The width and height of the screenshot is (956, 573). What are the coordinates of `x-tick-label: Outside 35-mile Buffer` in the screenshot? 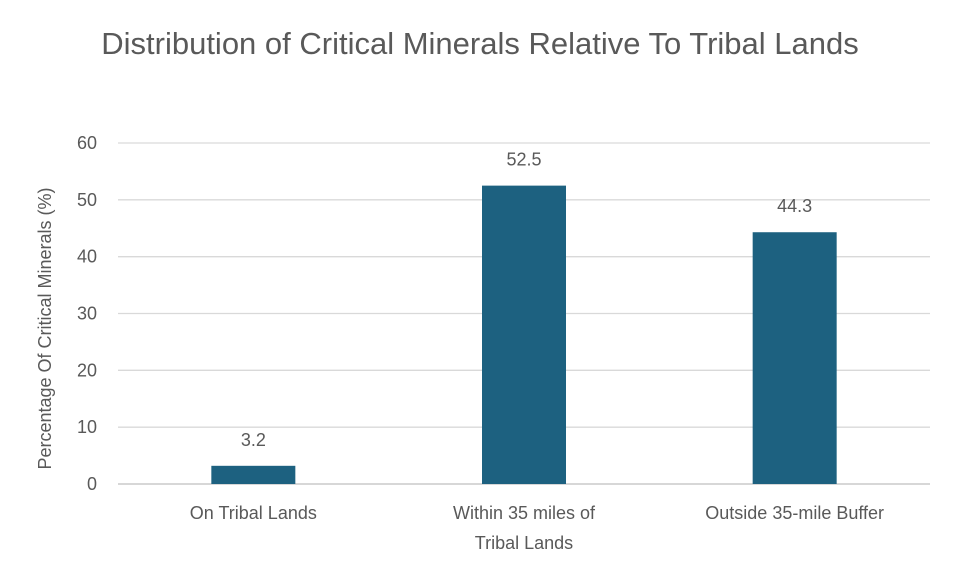 It's located at (794, 513).